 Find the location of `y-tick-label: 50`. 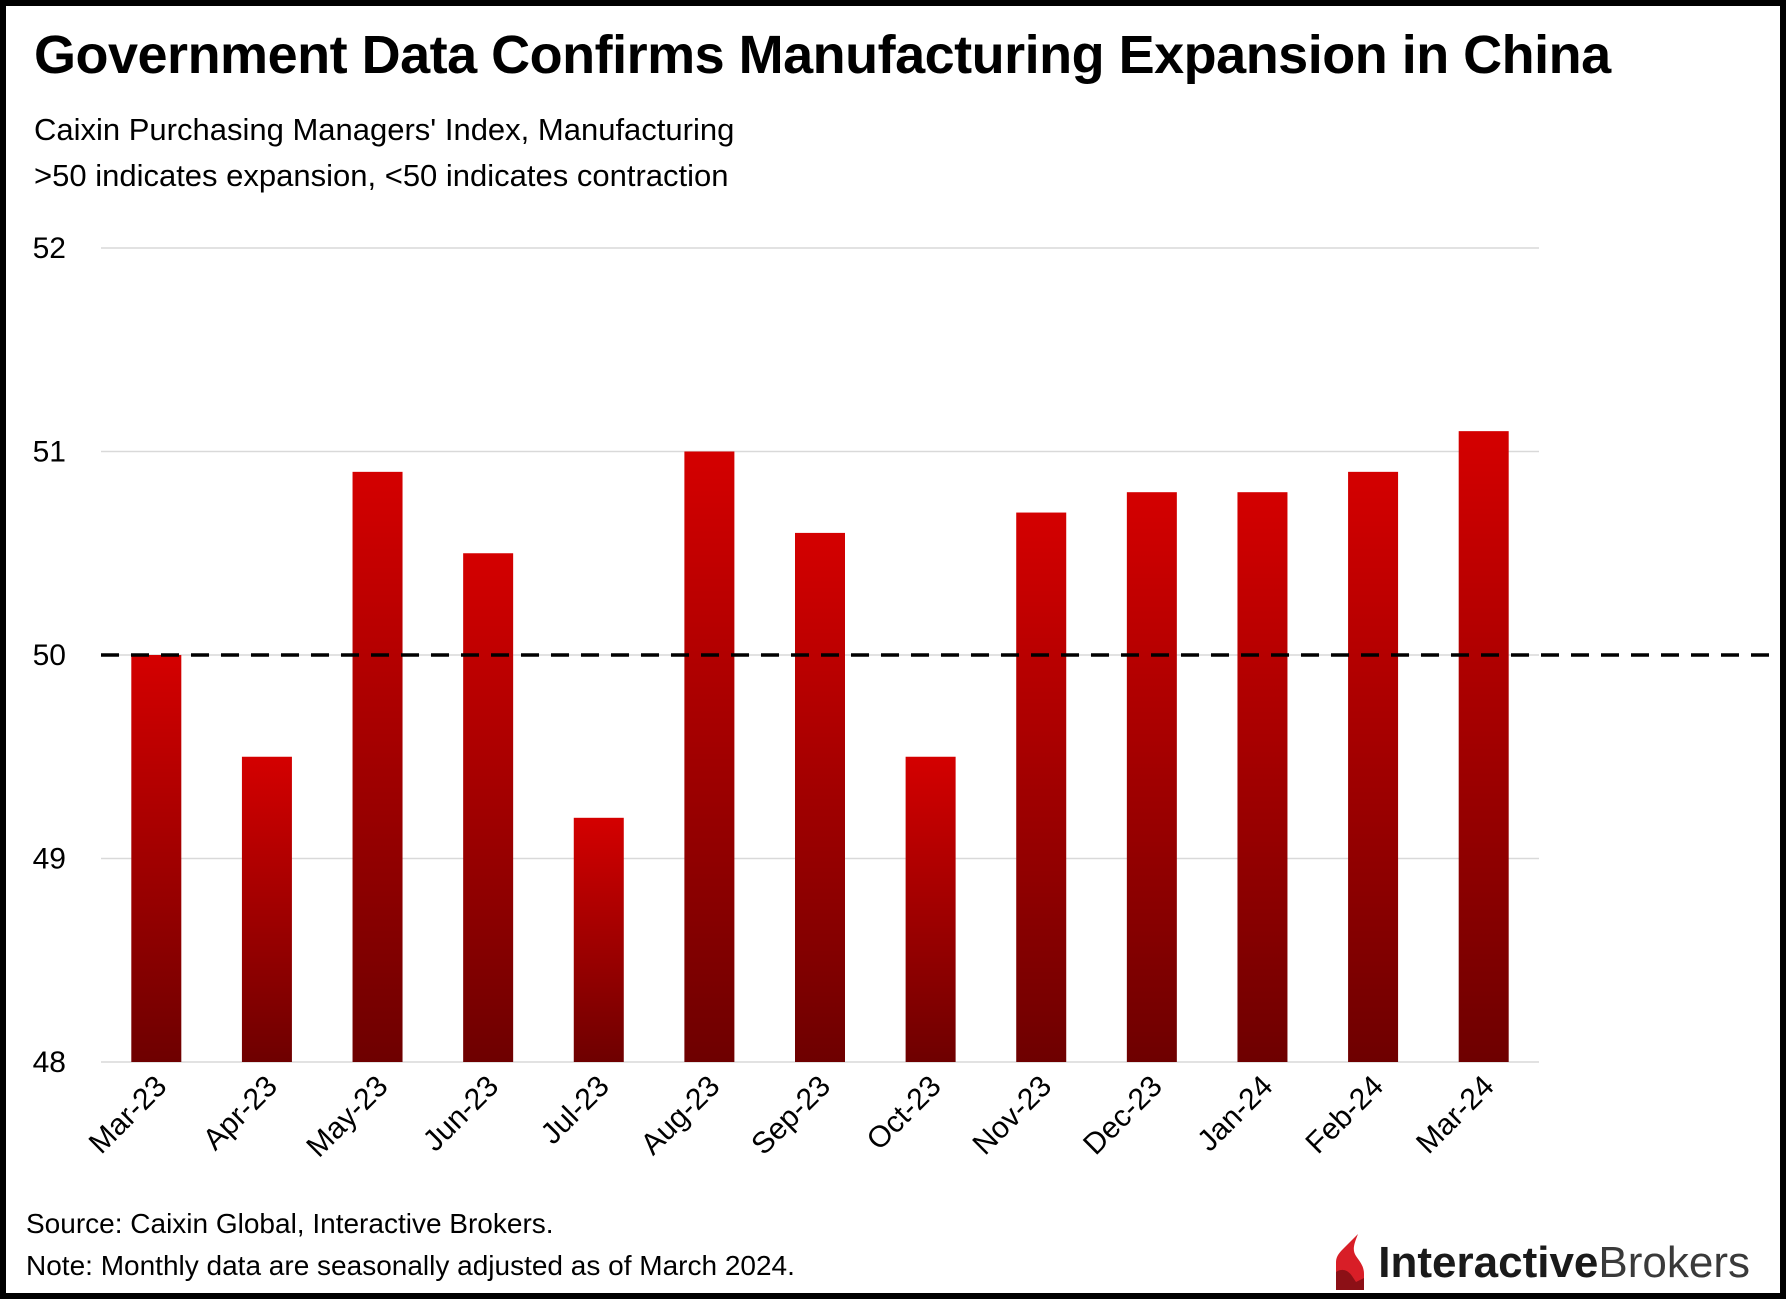

y-tick-label: 50 is located at coordinates (49, 655).